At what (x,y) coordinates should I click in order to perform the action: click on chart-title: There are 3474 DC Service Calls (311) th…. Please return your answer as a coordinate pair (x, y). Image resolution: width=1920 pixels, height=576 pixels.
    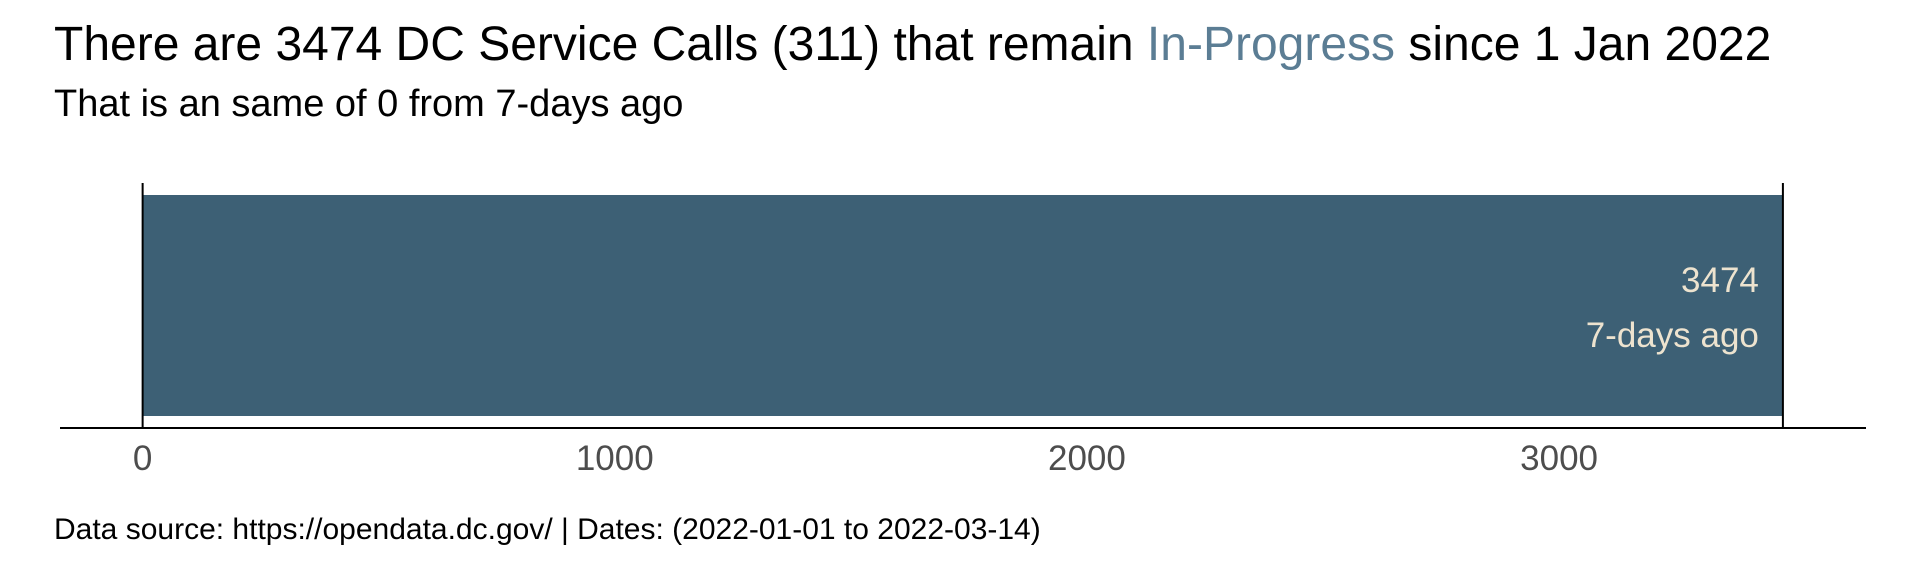
    Looking at the image, I should click on (912, 45).